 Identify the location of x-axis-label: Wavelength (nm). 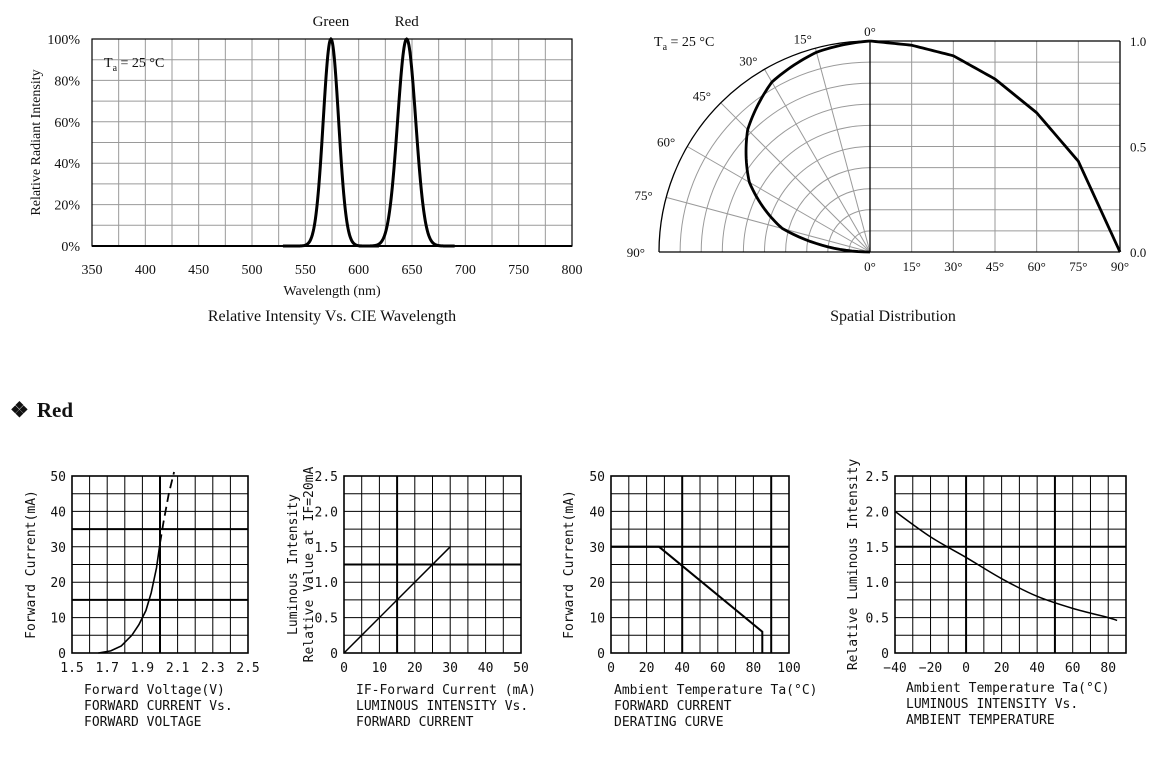
(332, 291).